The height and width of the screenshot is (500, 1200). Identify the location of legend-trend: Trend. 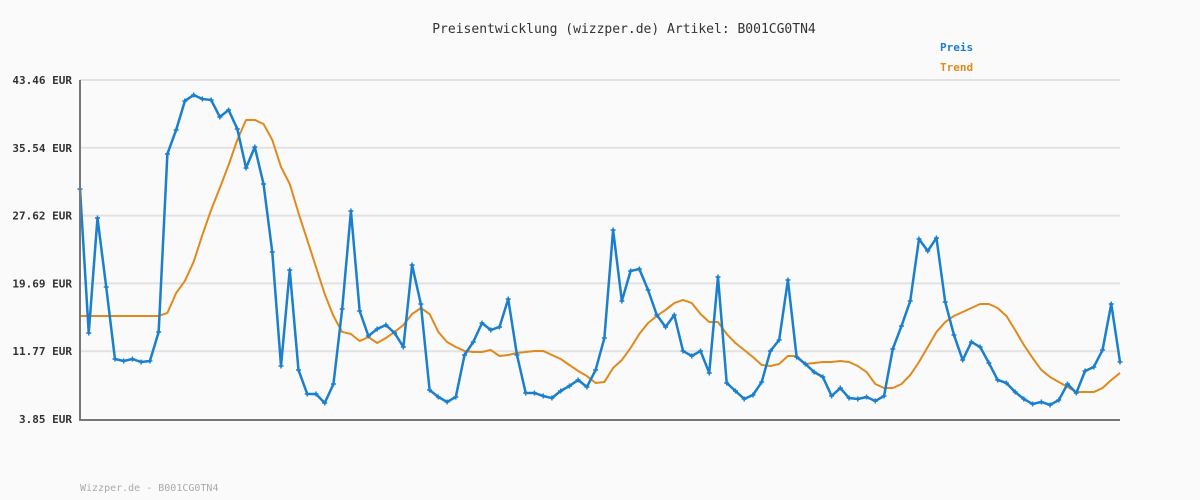
(956, 67).